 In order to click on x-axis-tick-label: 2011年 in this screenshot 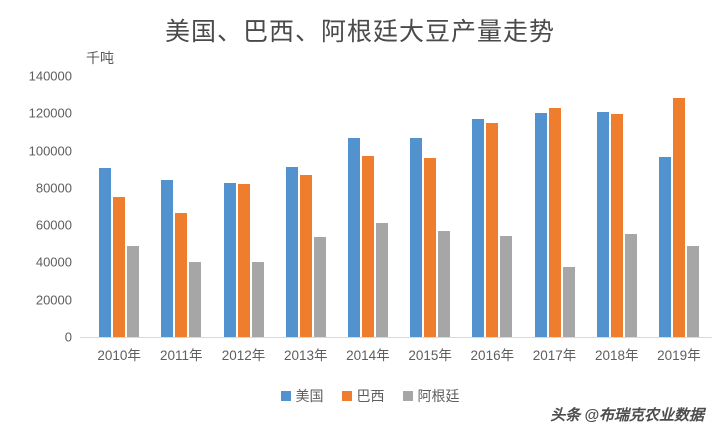, I will do `click(181, 355)`.